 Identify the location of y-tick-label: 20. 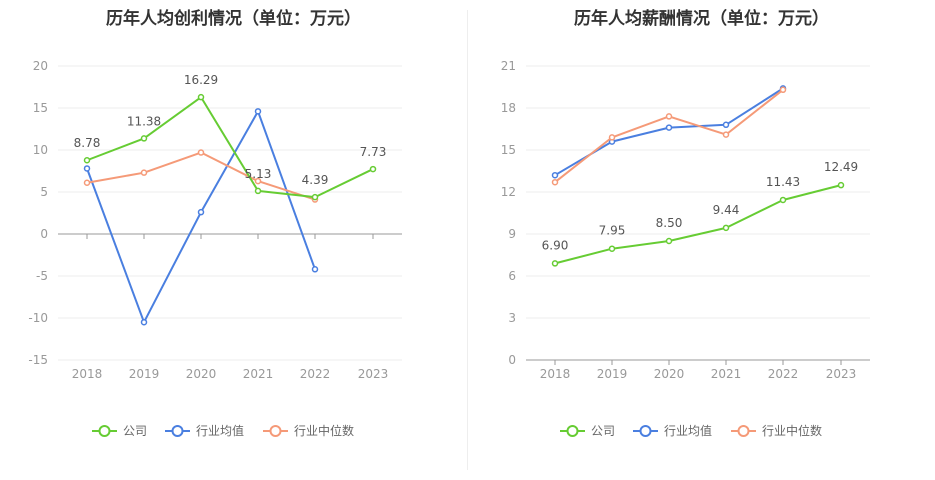
(40, 66).